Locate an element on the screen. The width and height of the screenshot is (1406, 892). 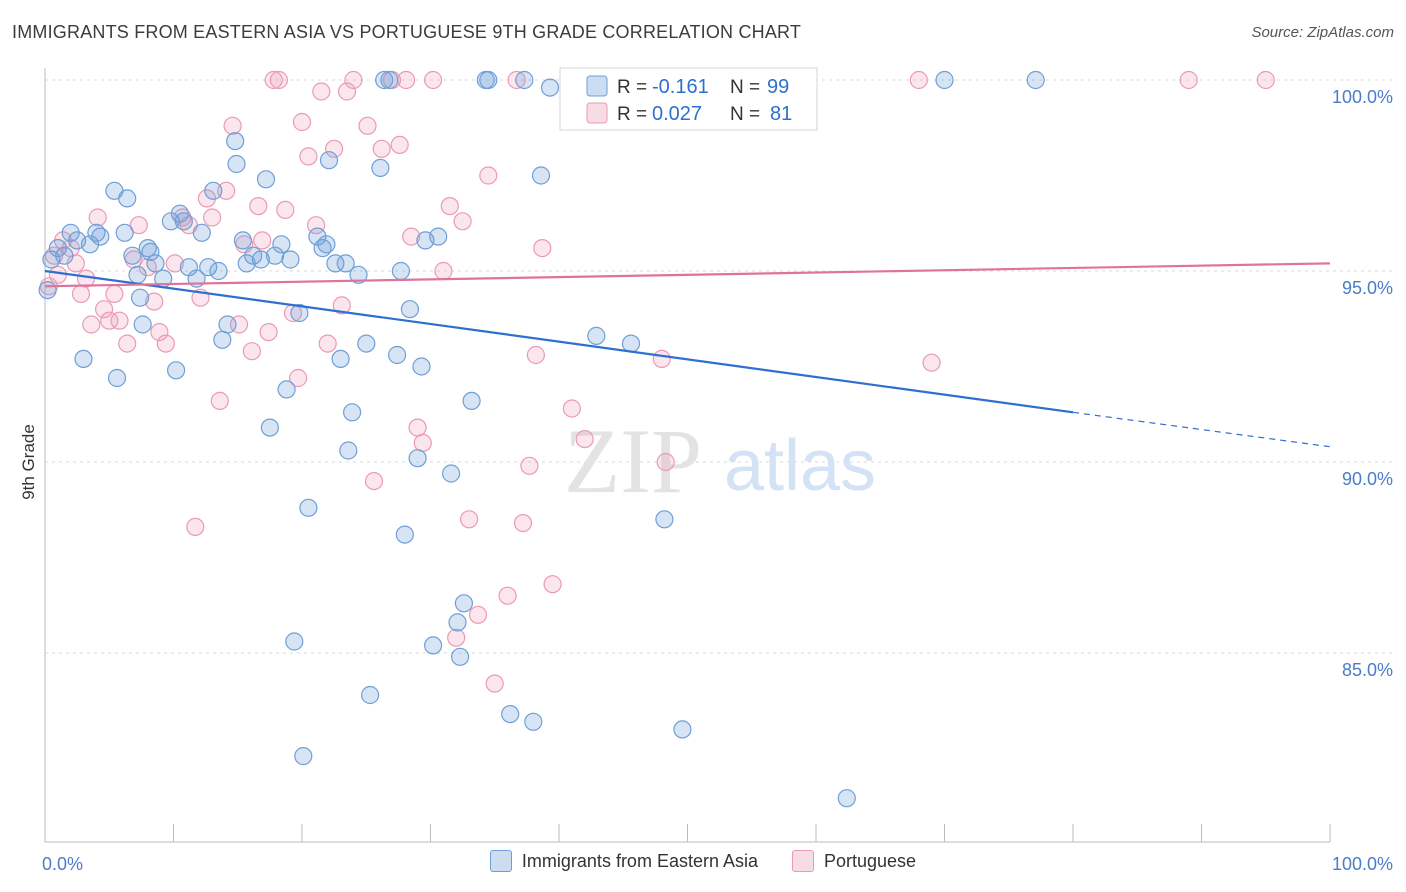
legend-swatch-blue is located at coordinates (597, 86).